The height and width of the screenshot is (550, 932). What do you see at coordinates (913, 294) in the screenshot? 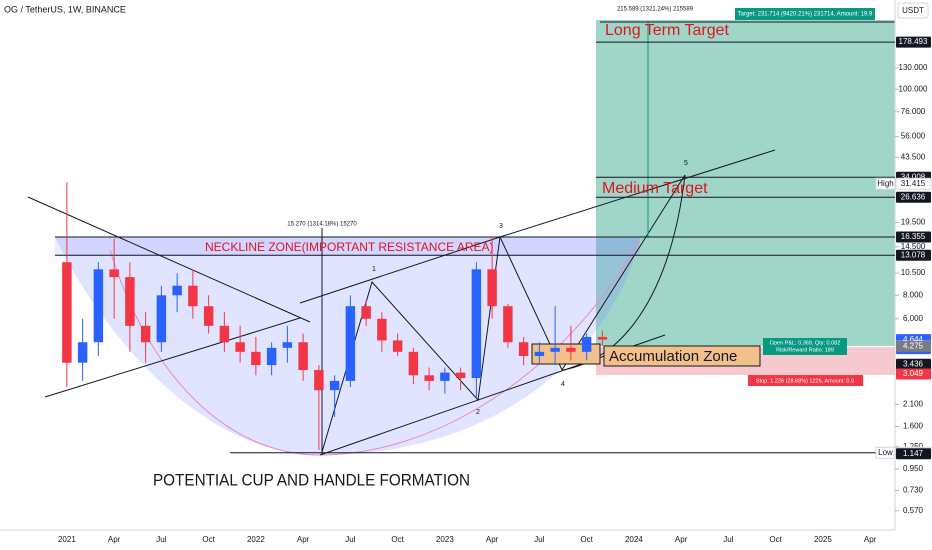
I see `y-tick-label: 8.000` at bounding box center [913, 294].